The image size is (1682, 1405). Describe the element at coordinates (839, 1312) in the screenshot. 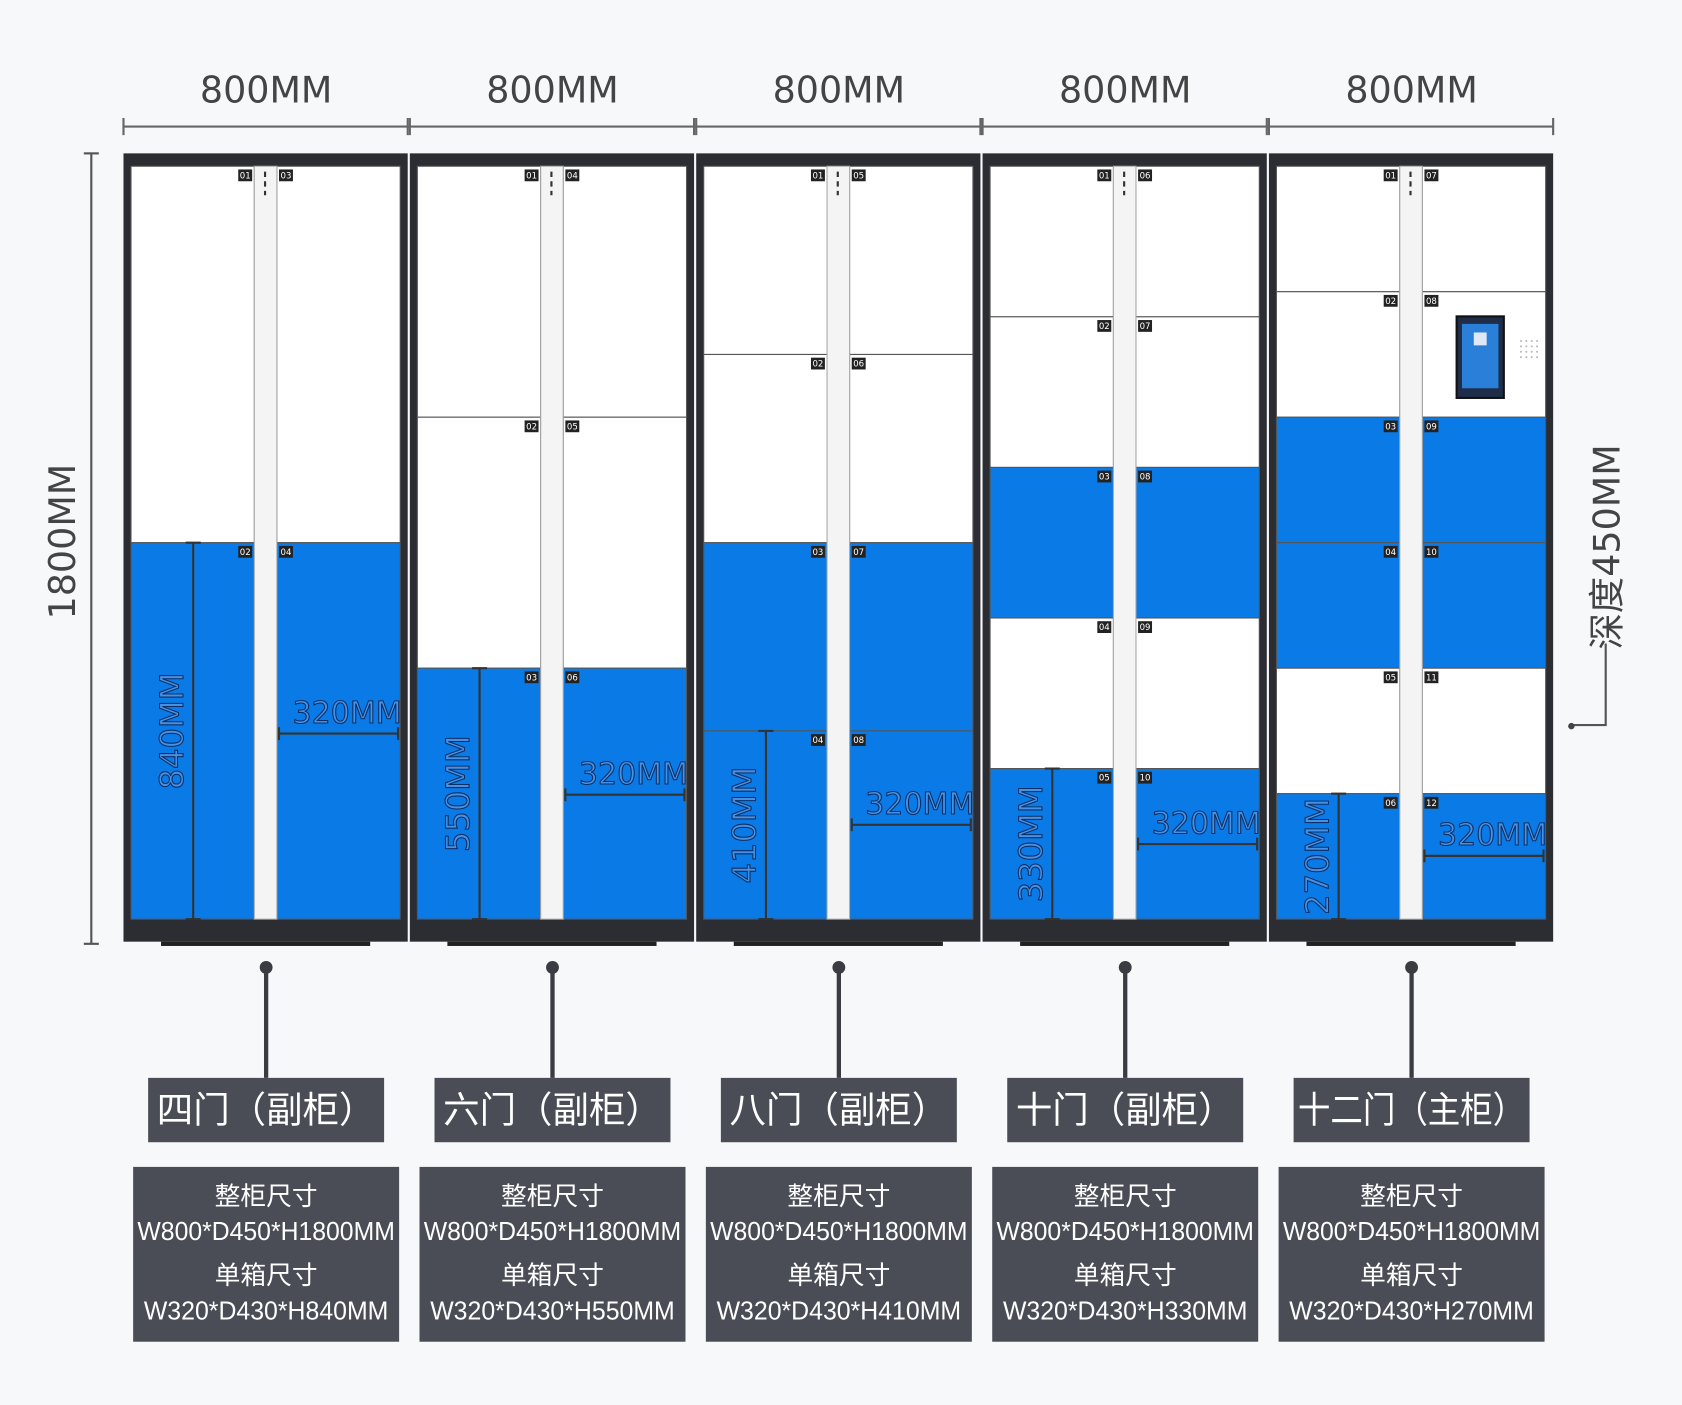

I see `info-unit-size: W320*D430*H410MM` at that location.